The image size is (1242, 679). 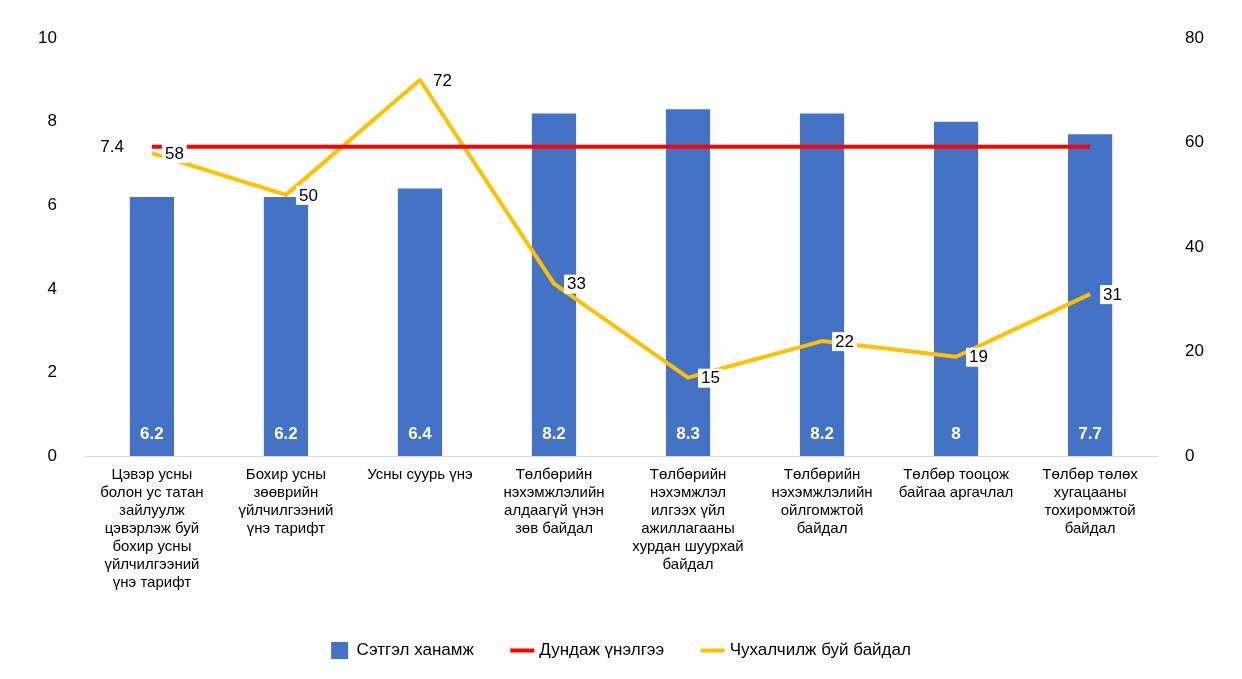 I want to click on data-label: 72, so click(x=442, y=80).